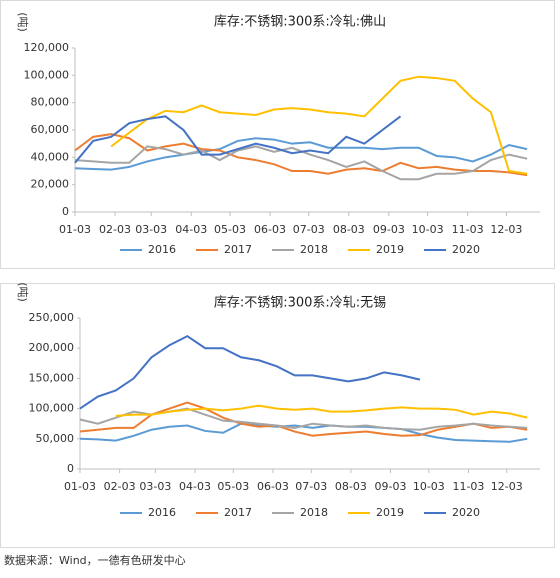  I want to click on y-tick-label: 120,000, so click(47, 47).